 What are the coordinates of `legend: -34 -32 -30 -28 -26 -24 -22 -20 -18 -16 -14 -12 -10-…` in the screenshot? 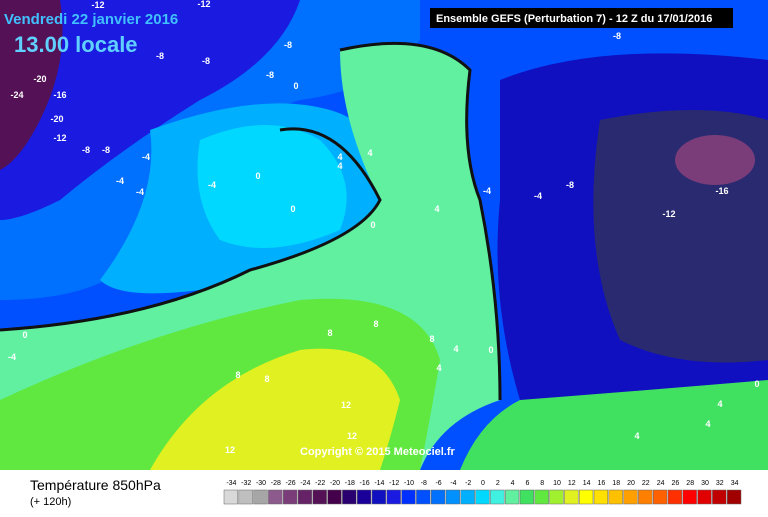 It's located at (482, 492).